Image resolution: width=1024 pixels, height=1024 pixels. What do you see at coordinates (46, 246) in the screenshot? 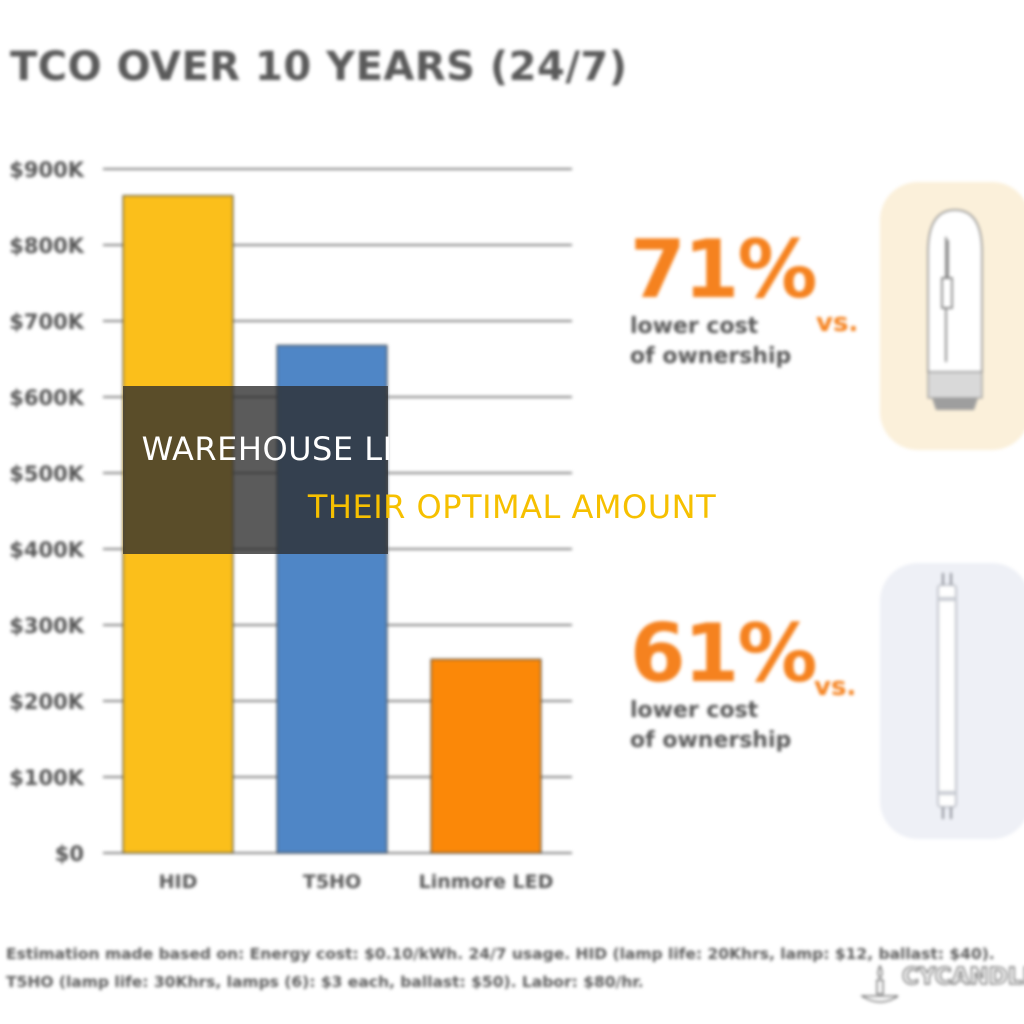
I see `y-tick-label: $800K` at bounding box center [46, 246].